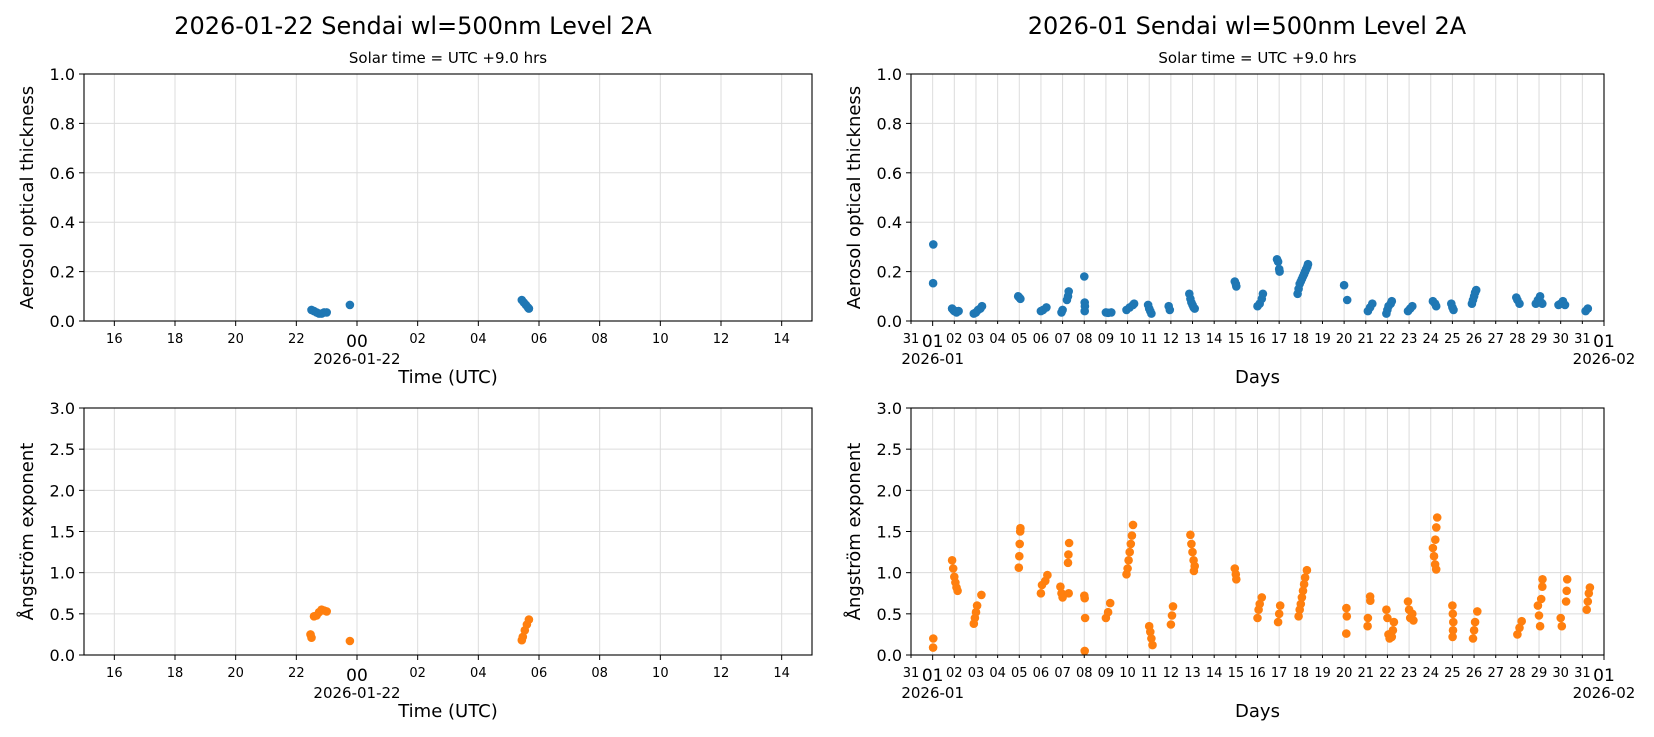  Describe the element at coordinates (1171, 339) in the screenshot. I see `x-tick-label: 12` at that location.